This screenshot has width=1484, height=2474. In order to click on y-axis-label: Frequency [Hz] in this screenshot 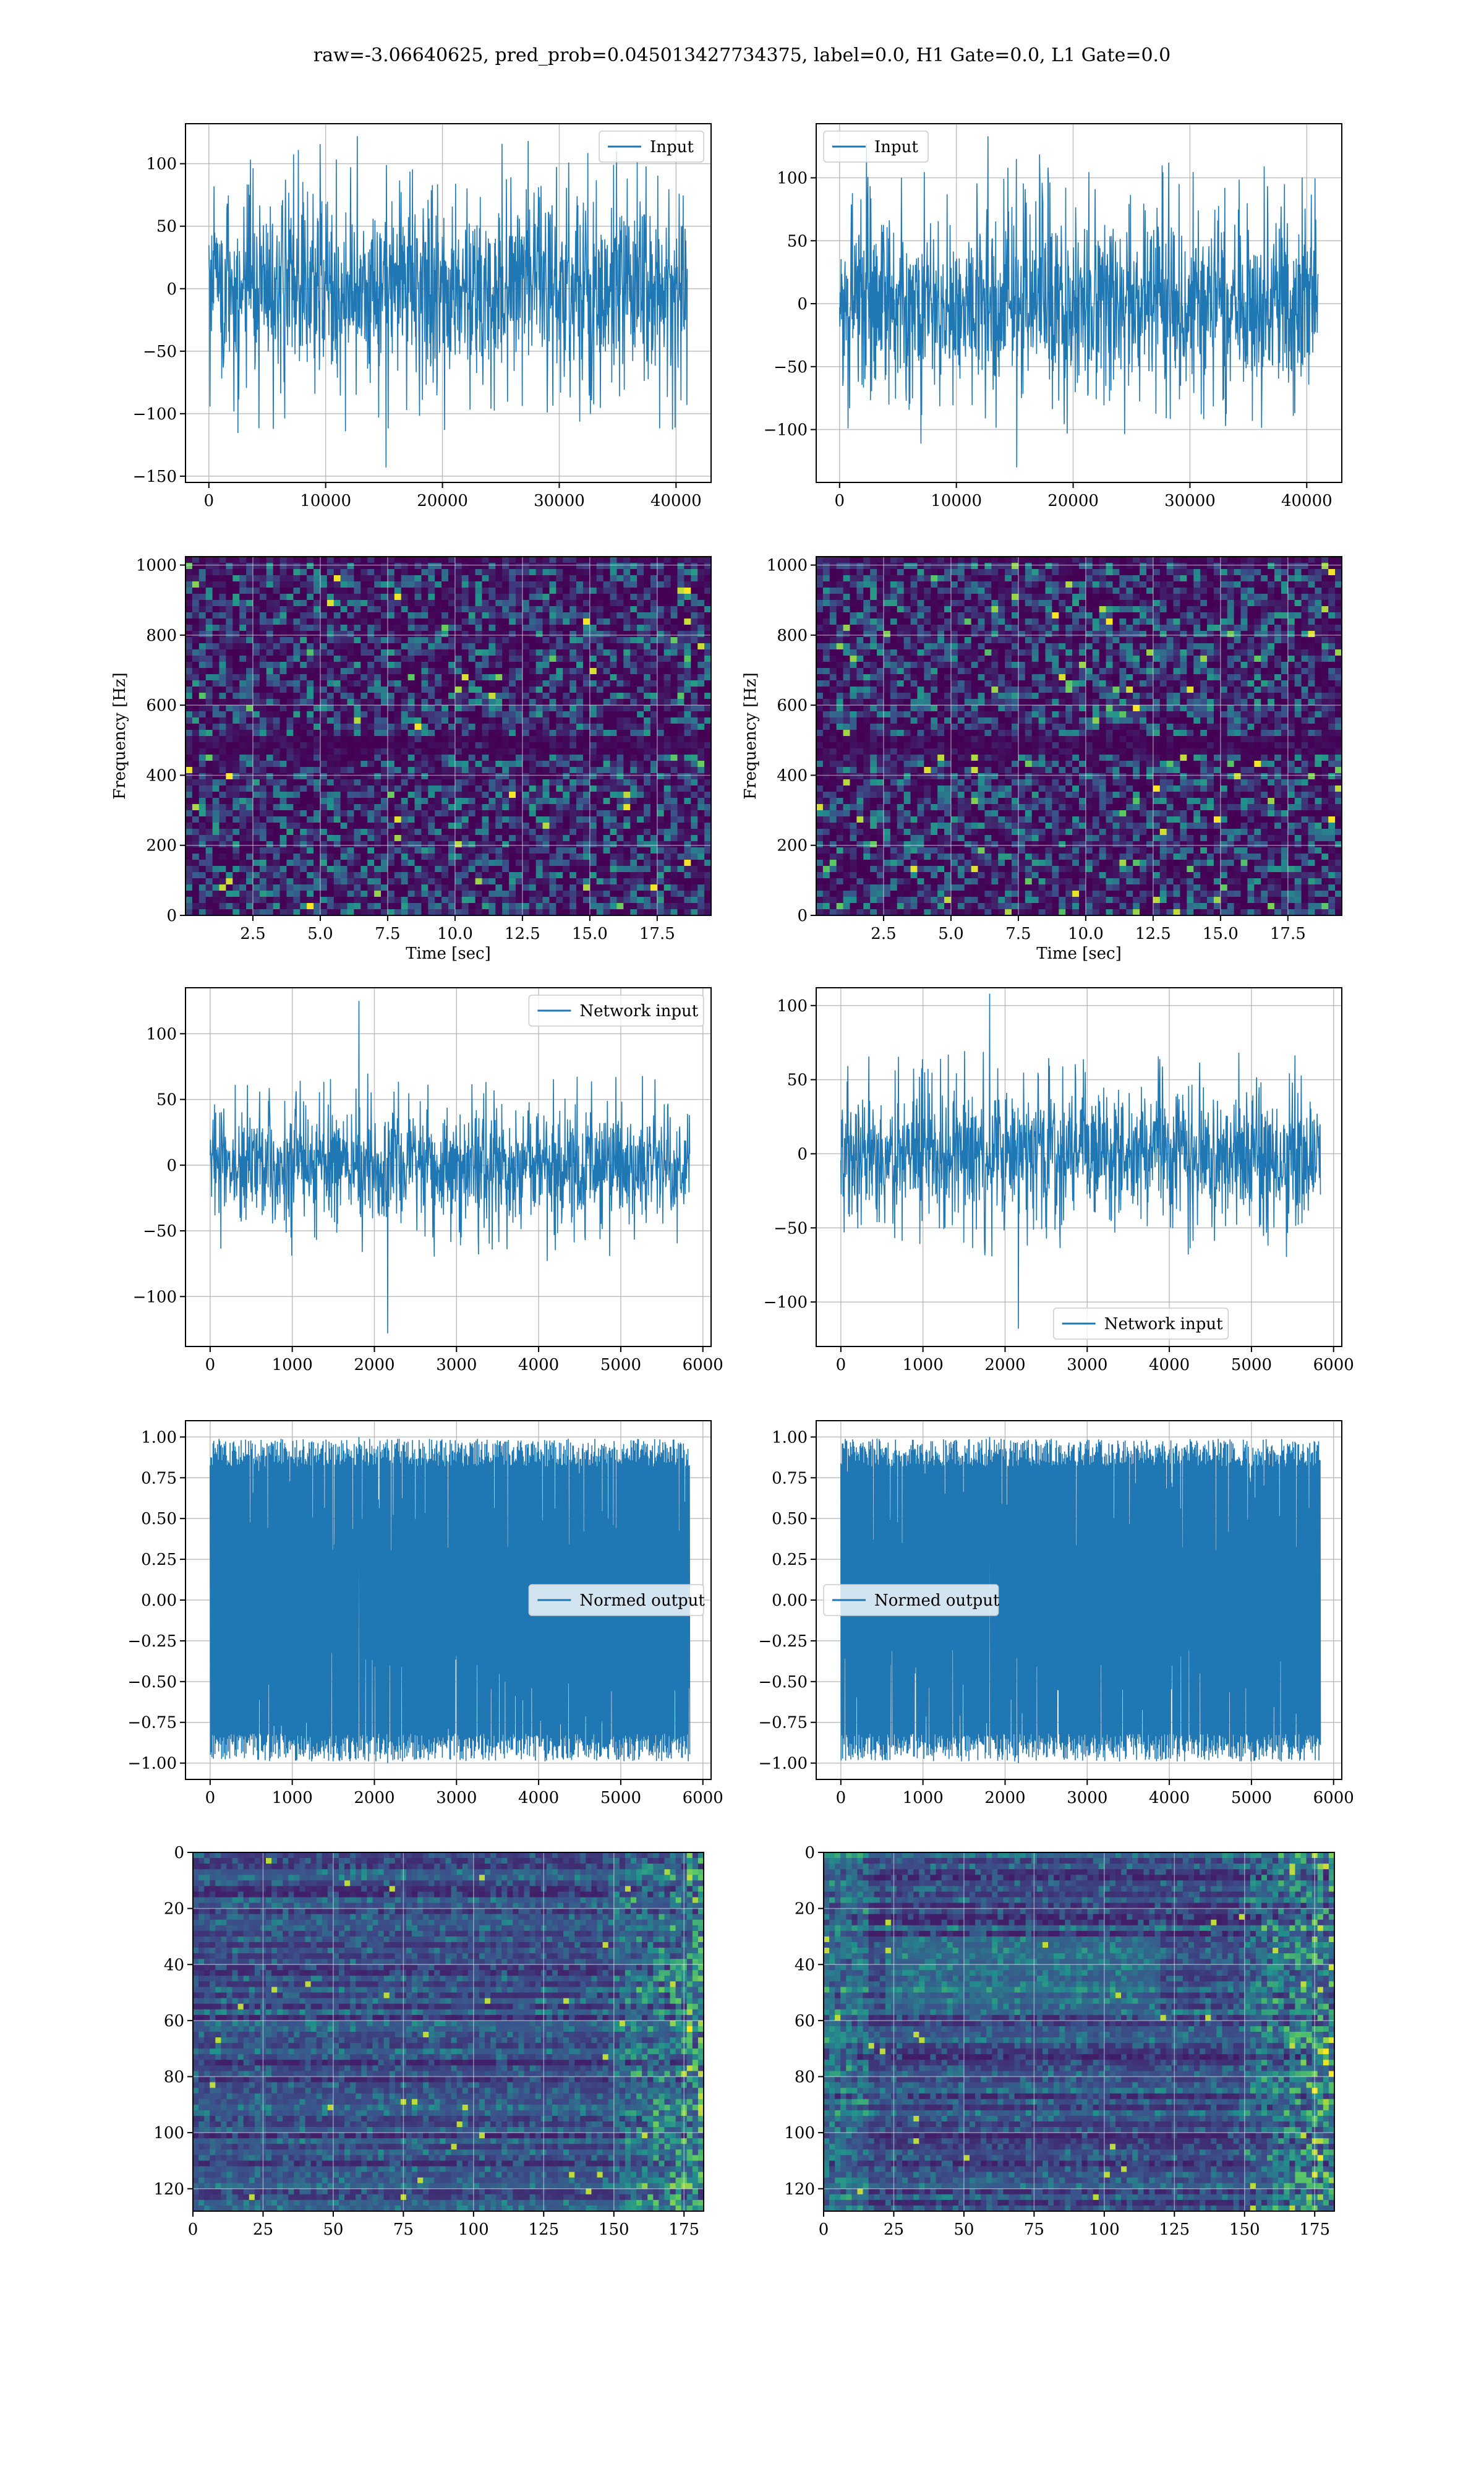, I will do `click(120, 736)`.